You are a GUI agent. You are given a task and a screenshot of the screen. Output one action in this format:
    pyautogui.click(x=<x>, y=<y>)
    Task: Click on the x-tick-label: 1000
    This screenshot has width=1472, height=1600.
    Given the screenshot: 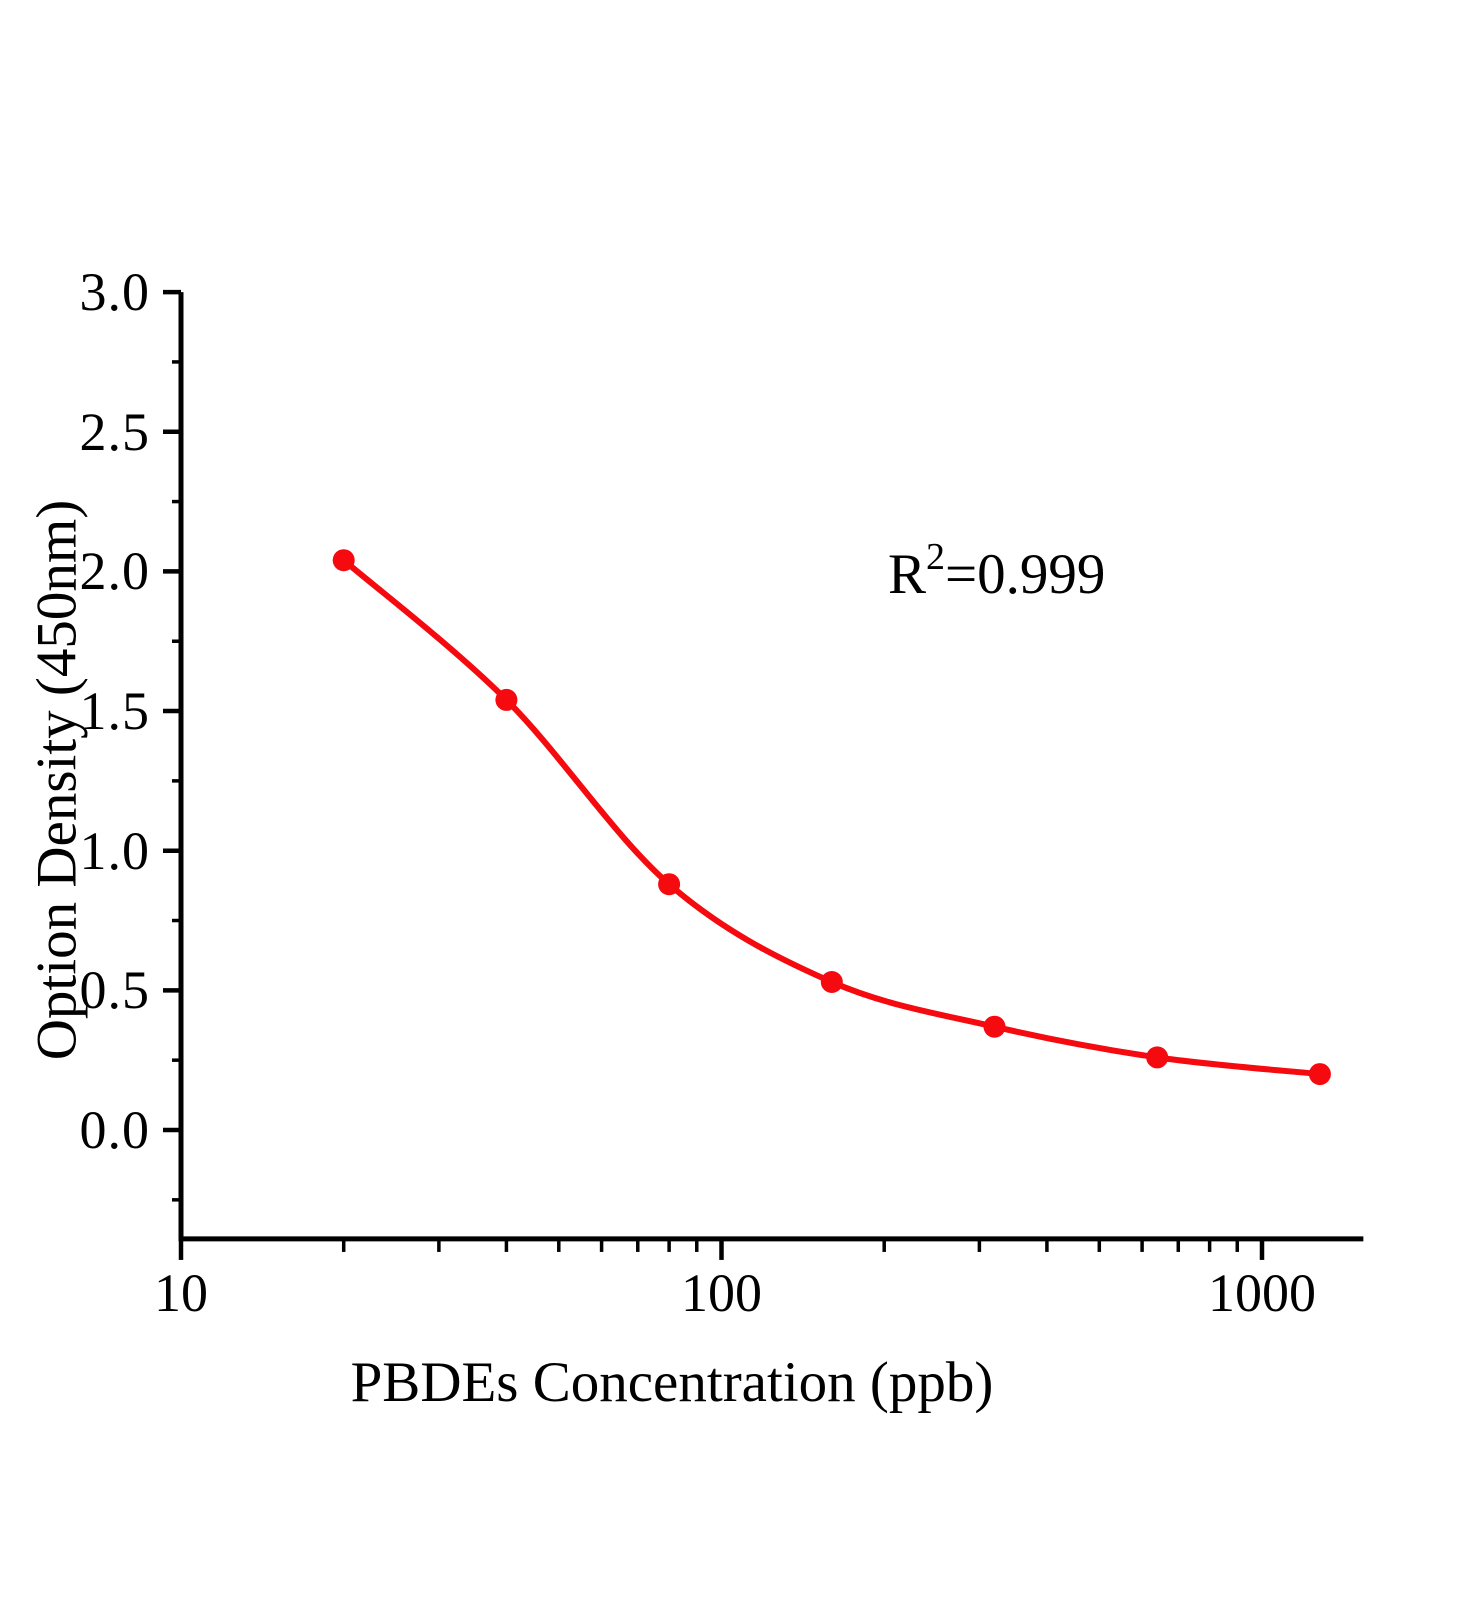 What is the action you would take?
    pyautogui.click(x=1262, y=1293)
    